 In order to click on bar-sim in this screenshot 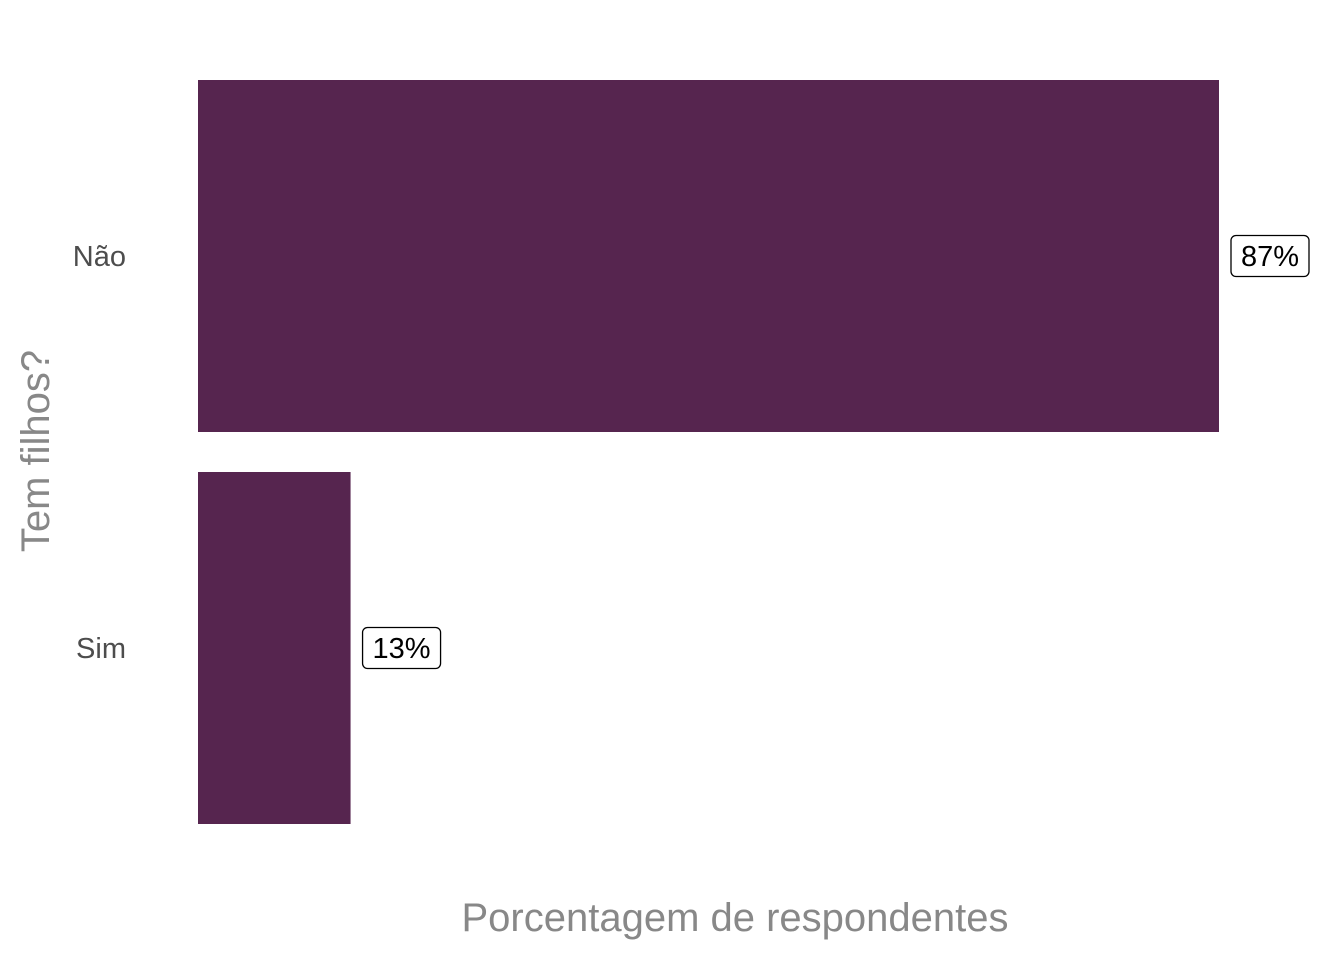, I will do `click(274, 648)`.